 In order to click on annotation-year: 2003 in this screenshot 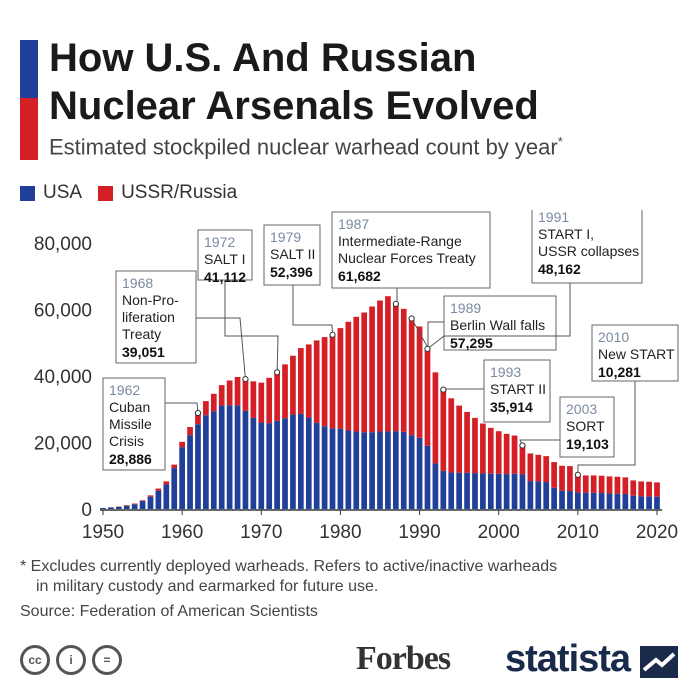, I will do `click(581, 409)`.